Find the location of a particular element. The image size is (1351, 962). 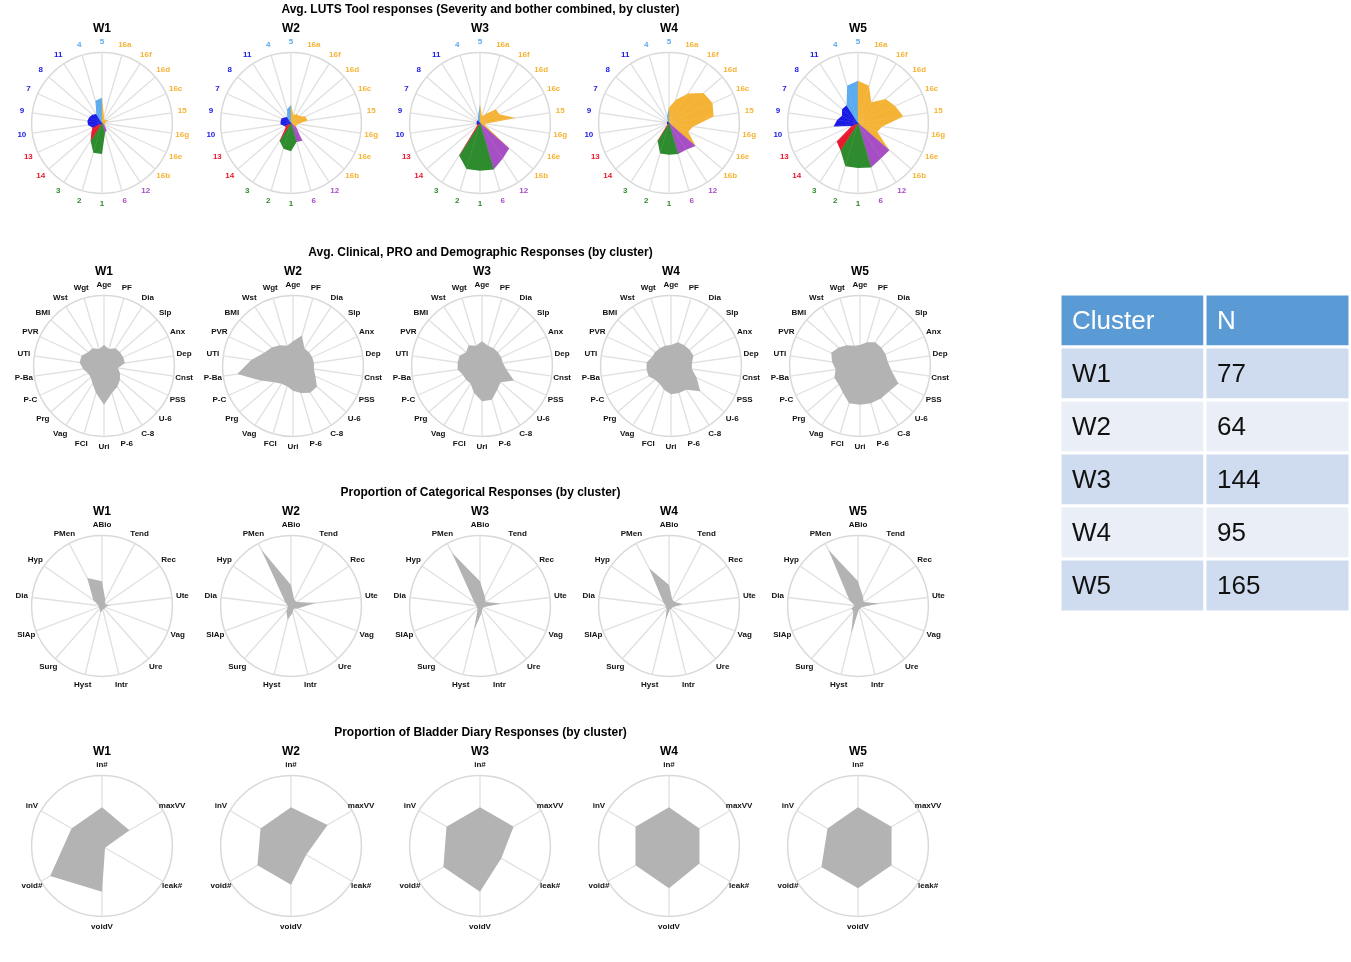

spoke-label: 2 is located at coordinates (268, 200).